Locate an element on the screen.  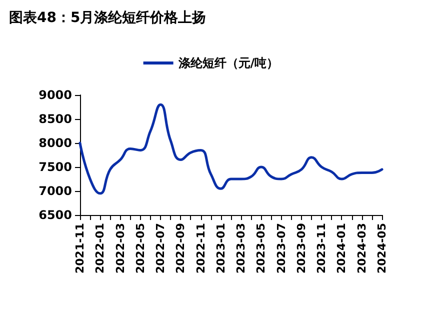
x-tick-label: 2023-09 is located at coordinates (301, 248).